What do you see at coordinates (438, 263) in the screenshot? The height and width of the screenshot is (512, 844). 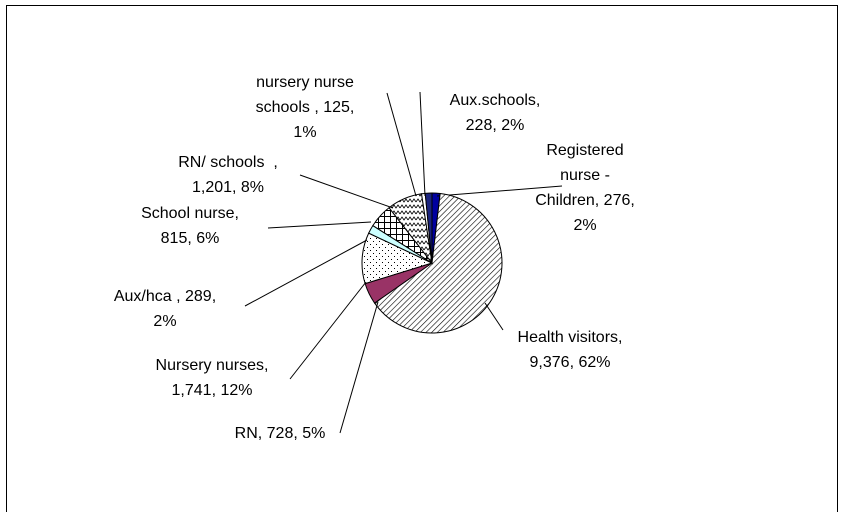 I see `pie-slice` at bounding box center [438, 263].